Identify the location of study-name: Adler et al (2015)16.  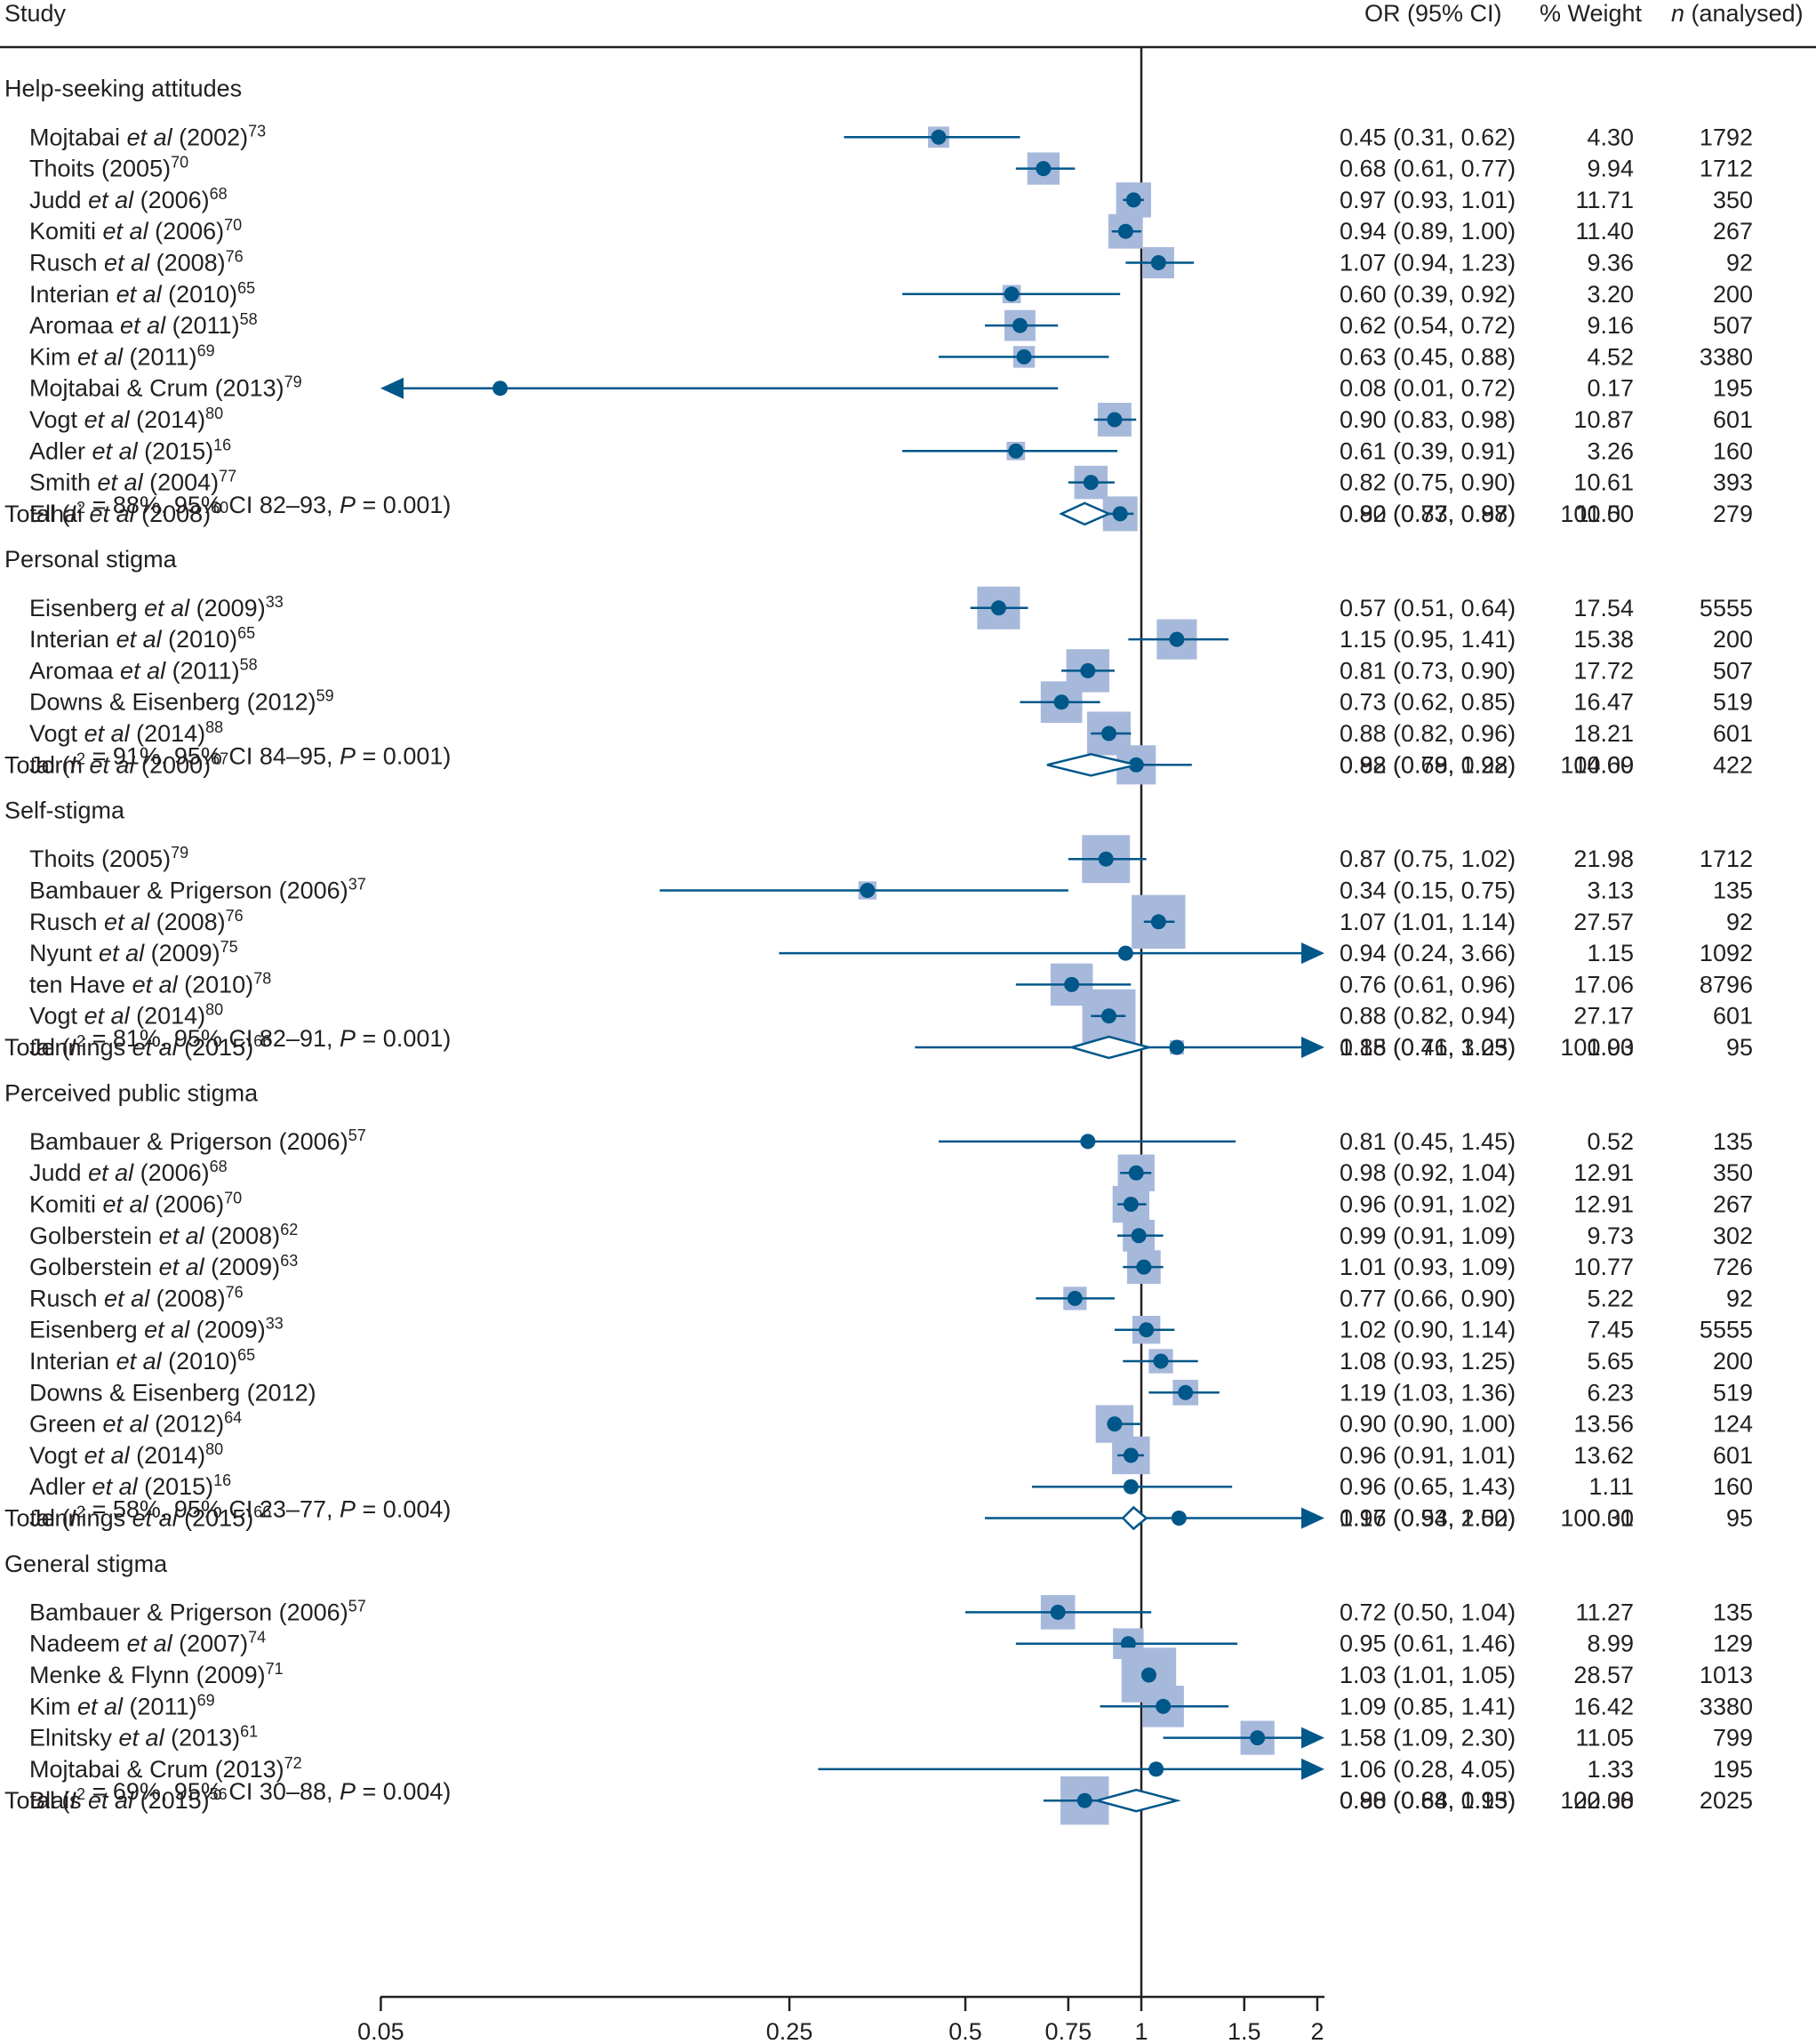
(130, 1485).